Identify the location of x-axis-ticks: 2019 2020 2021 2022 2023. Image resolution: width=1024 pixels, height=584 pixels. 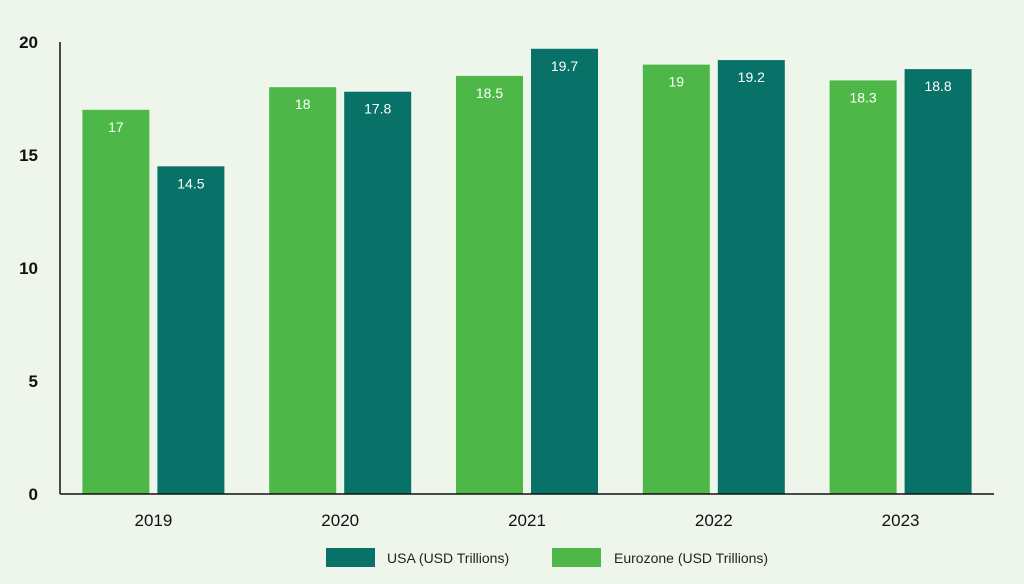
(526, 520).